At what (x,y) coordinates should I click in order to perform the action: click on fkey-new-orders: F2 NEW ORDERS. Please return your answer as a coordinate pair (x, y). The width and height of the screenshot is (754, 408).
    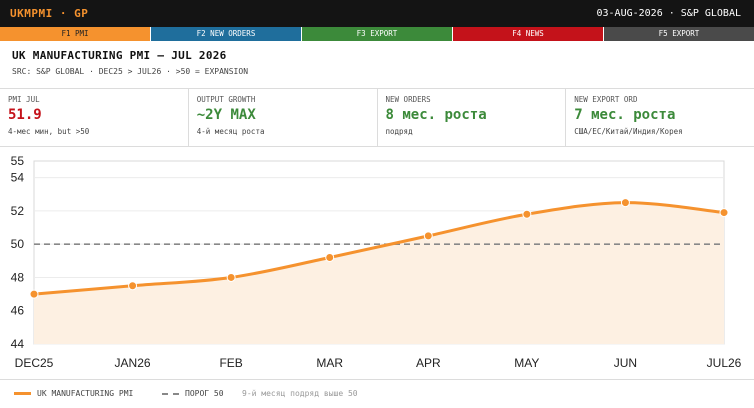
    Looking at the image, I should click on (226, 34).